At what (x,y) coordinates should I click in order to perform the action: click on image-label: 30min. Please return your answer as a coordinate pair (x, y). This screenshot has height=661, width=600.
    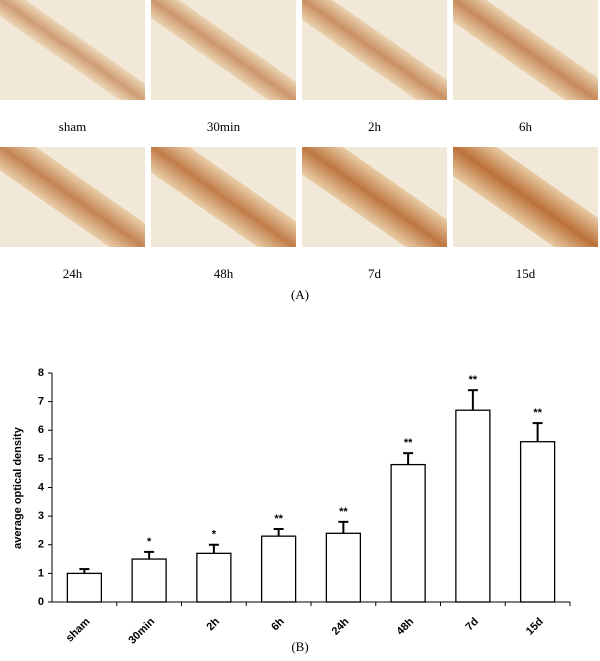
    Looking at the image, I should click on (224, 126).